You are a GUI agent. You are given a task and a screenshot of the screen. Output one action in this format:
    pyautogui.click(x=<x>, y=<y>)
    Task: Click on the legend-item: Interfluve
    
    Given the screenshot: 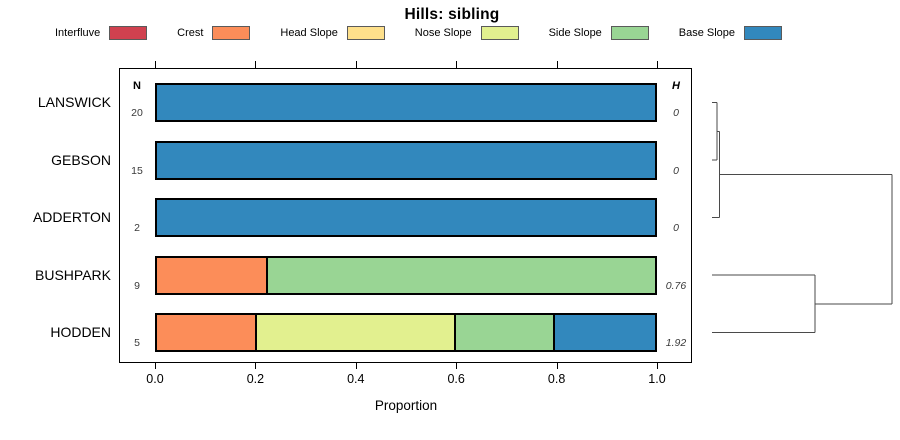 What is the action you would take?
    pyautogui.click(x=101, y=33)
    